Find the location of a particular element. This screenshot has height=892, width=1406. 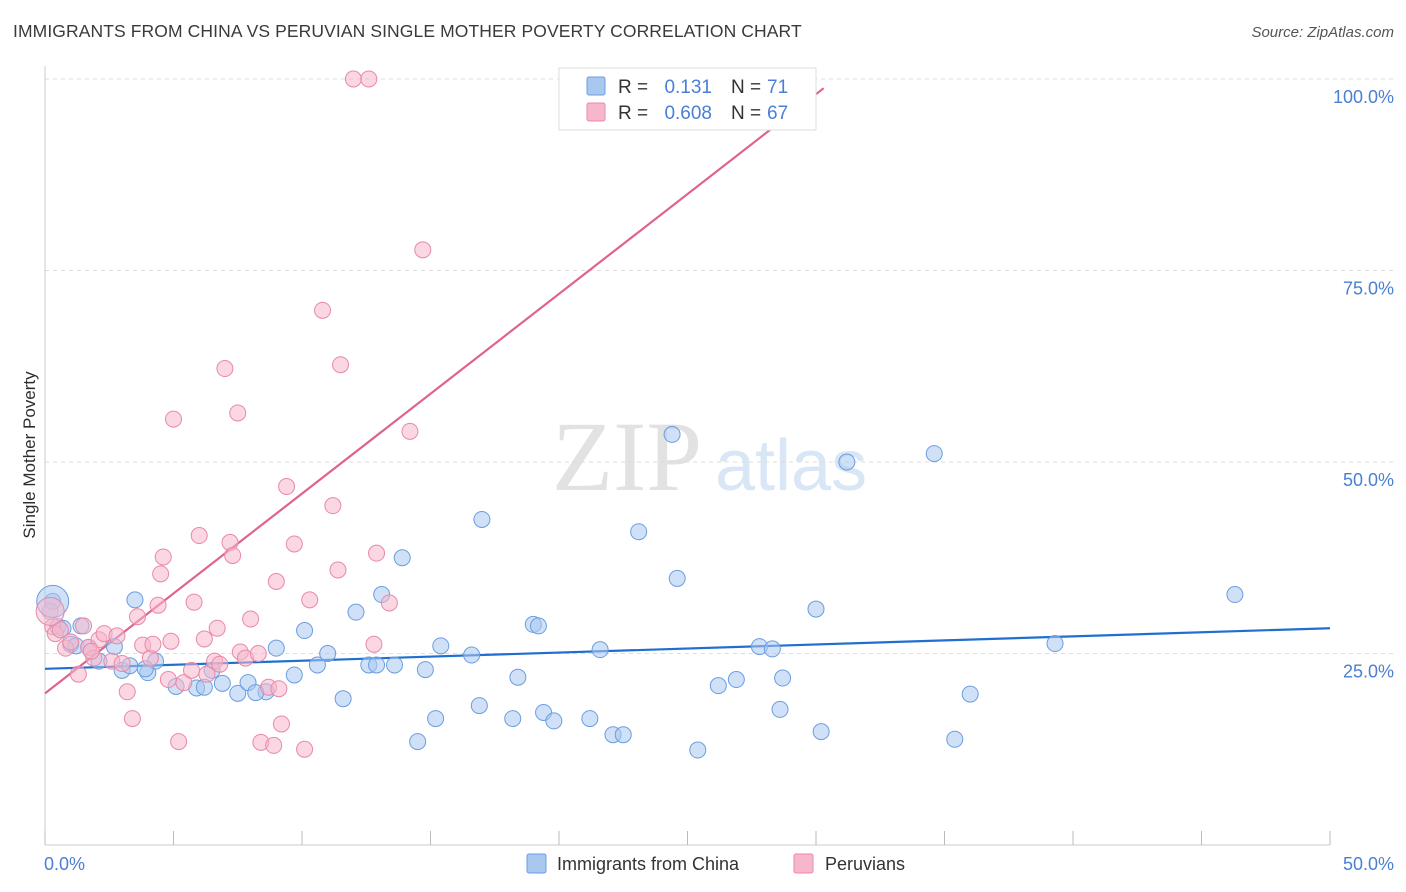

legend-r-label-peruvians: R = is located at coordinates (633, 113).